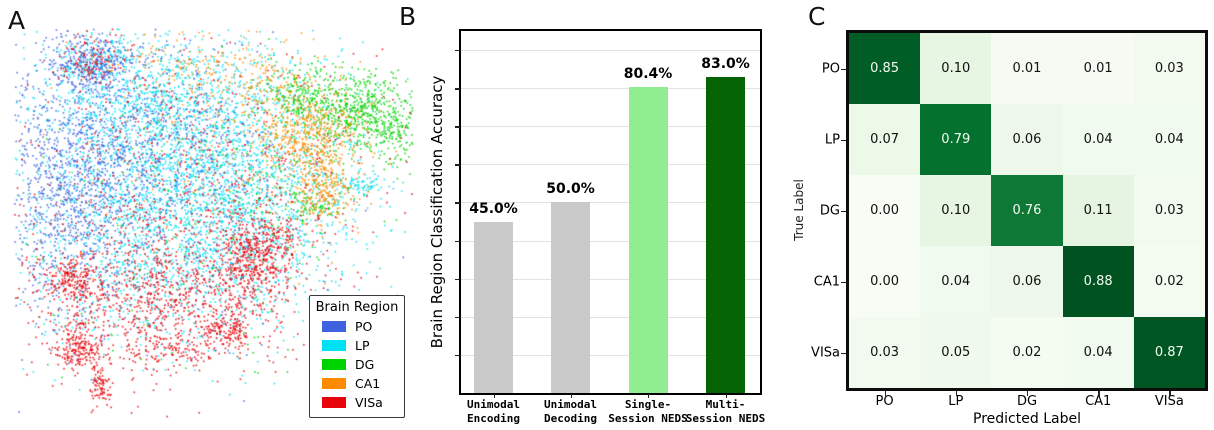 The image size is (1214, 430). I want to click on heatmap-row-label-po: PO, so click(830, 68).